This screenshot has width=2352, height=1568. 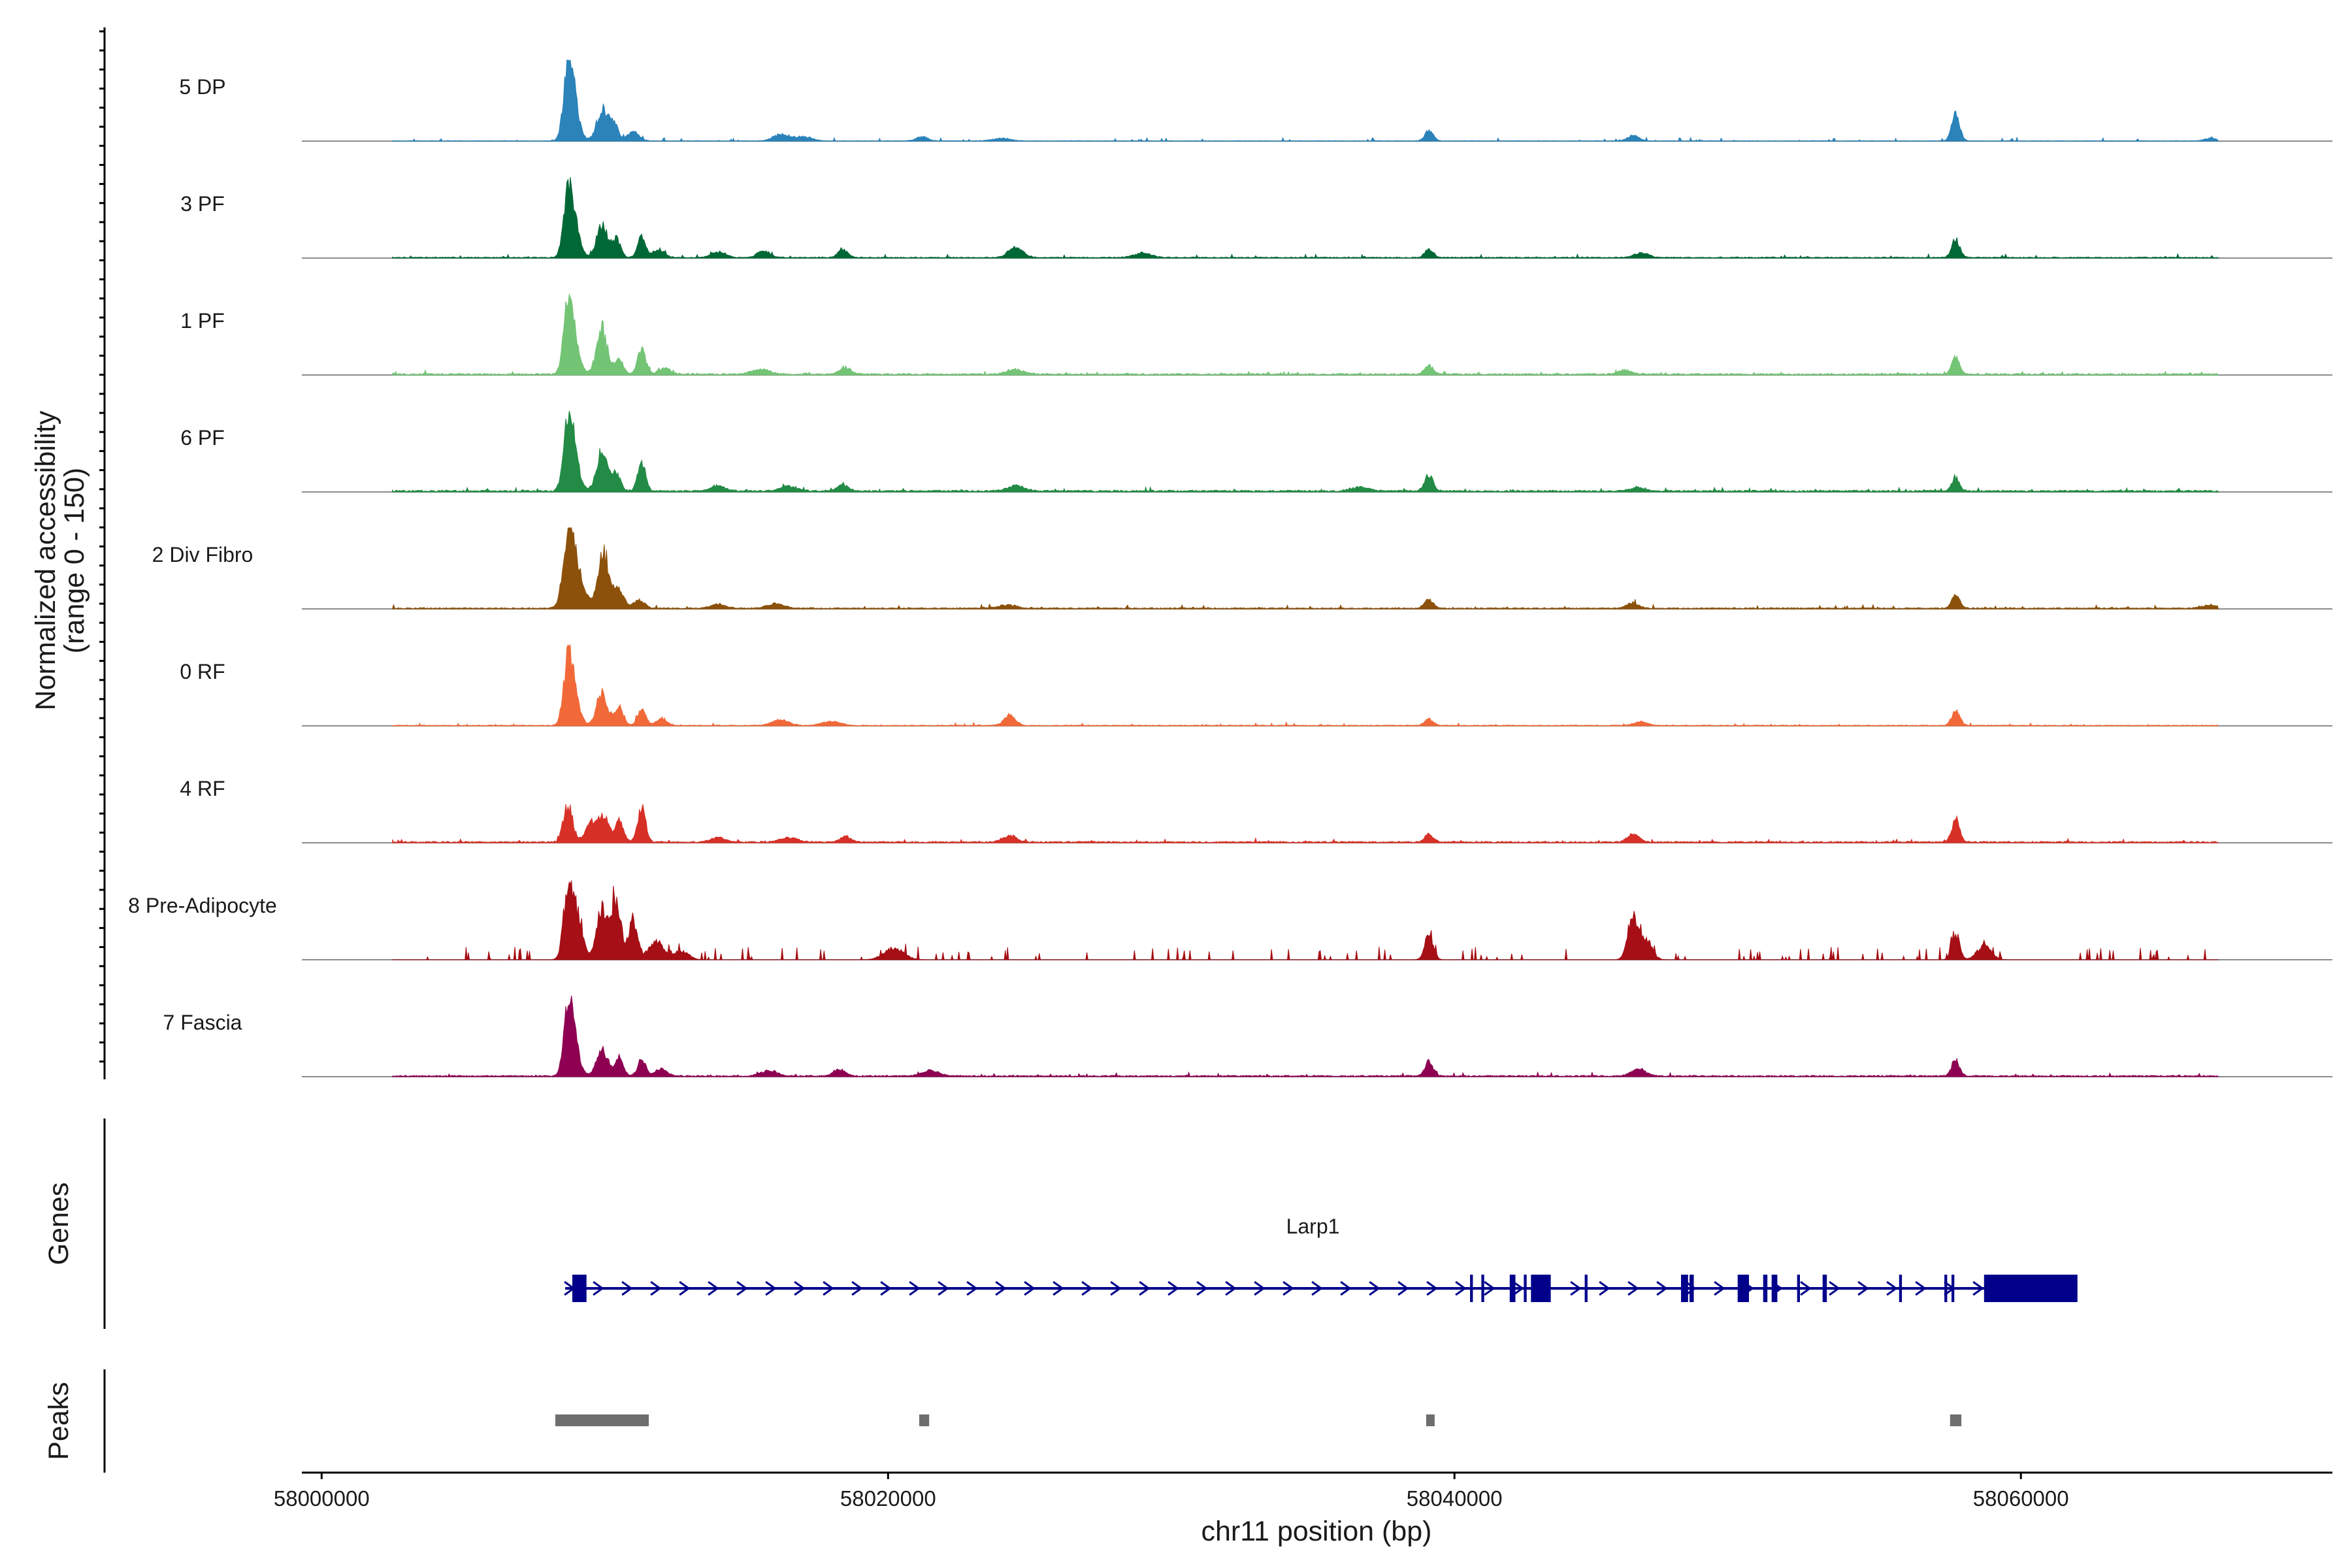 What do you see at coordinates (202, 788) in the screenshot?
I see `track-label: 4 RF` at bounding box center [202, 788].